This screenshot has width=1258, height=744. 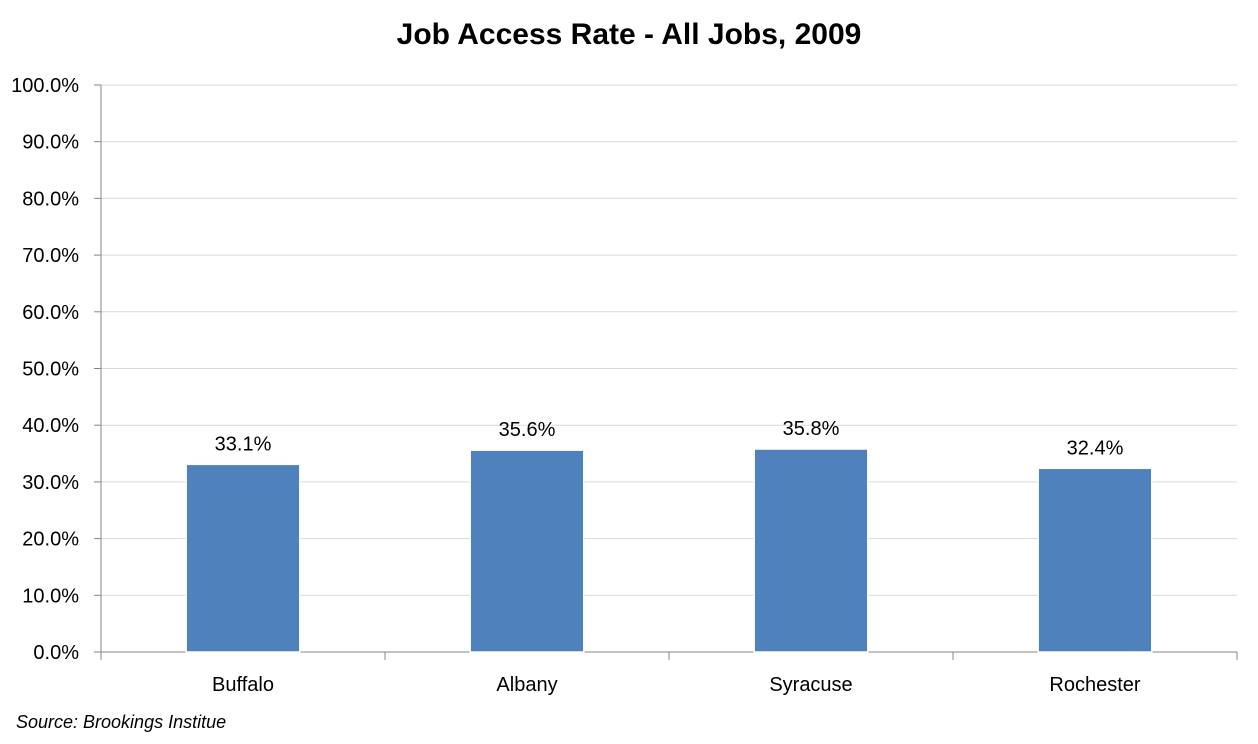 What do you see at coordinates (50, 256) in the screenshot?
I see `y-tick-label: 70.0%` at bounding box center [50, 256].